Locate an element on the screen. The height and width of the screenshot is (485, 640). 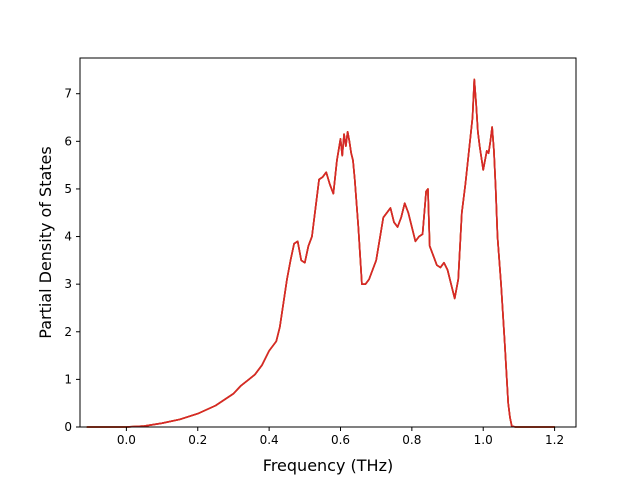
y-tick-label: 6 is located at coordinates (68, 141).